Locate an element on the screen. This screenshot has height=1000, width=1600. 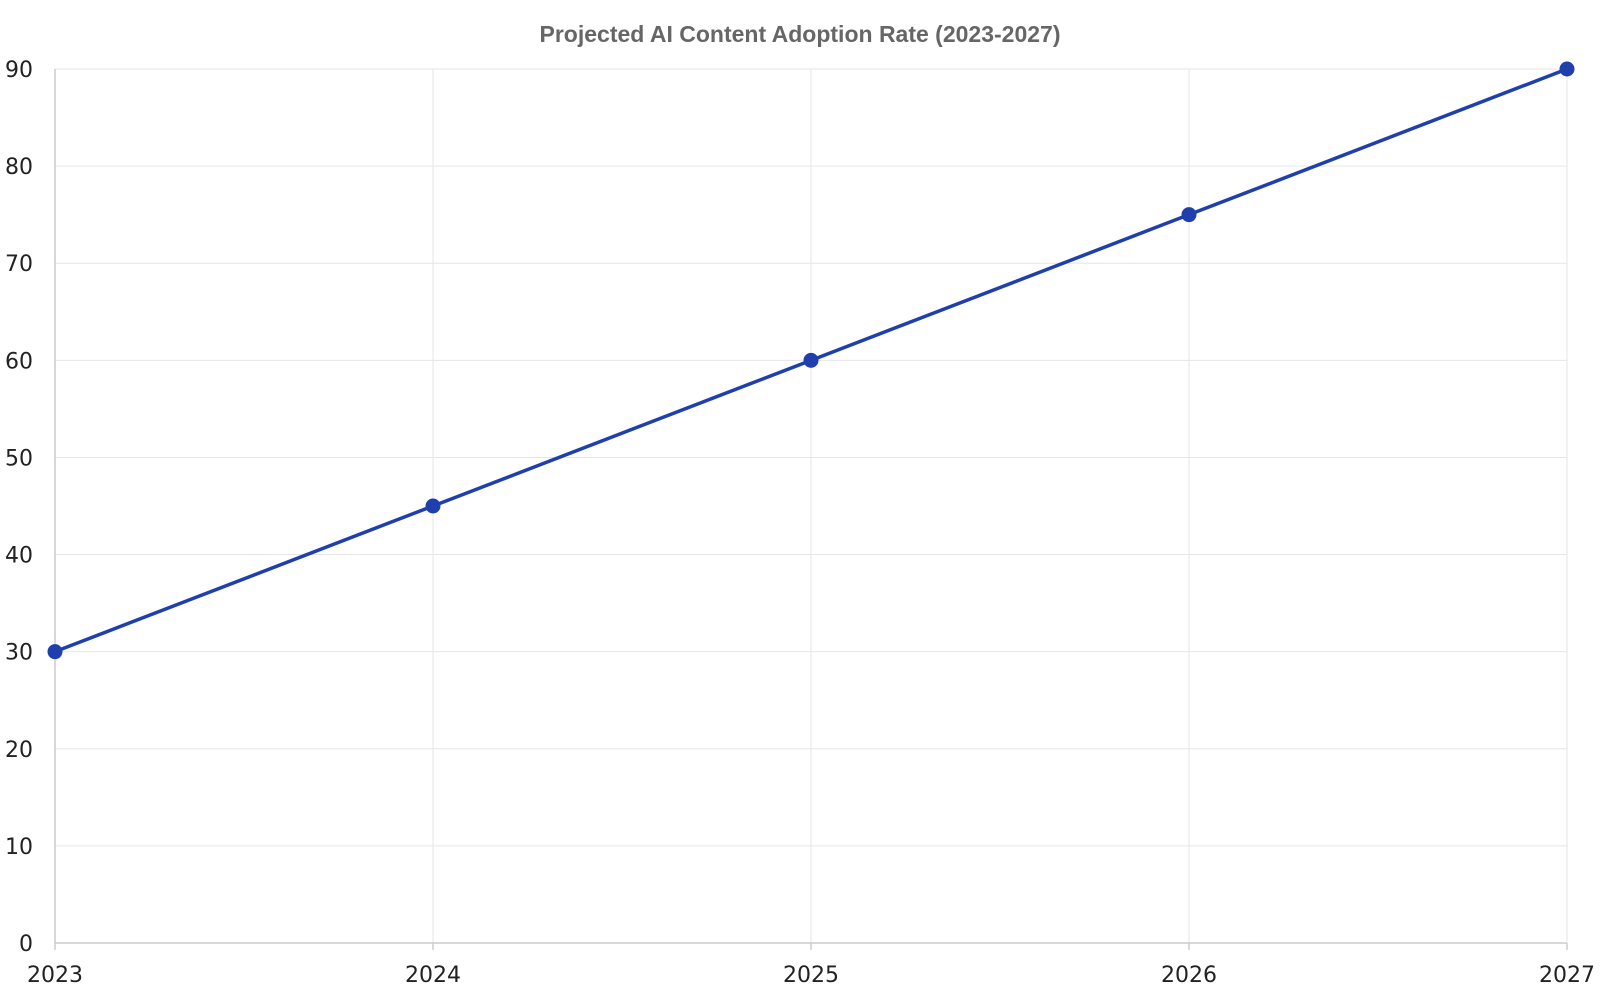
y-tick-label: 0 is located at coordinates (26, 944).